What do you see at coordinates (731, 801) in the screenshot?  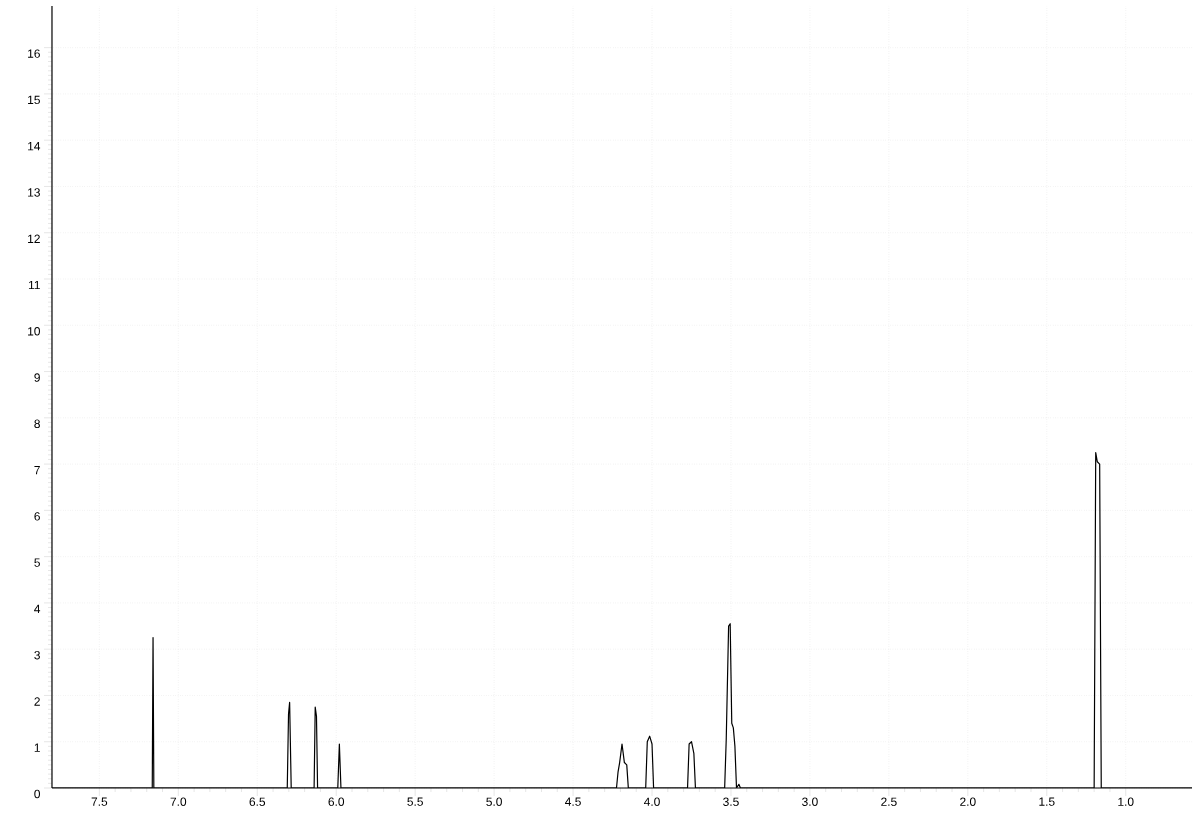 I see `x-tick-label: 3.5` at bounding box center [731, 801].